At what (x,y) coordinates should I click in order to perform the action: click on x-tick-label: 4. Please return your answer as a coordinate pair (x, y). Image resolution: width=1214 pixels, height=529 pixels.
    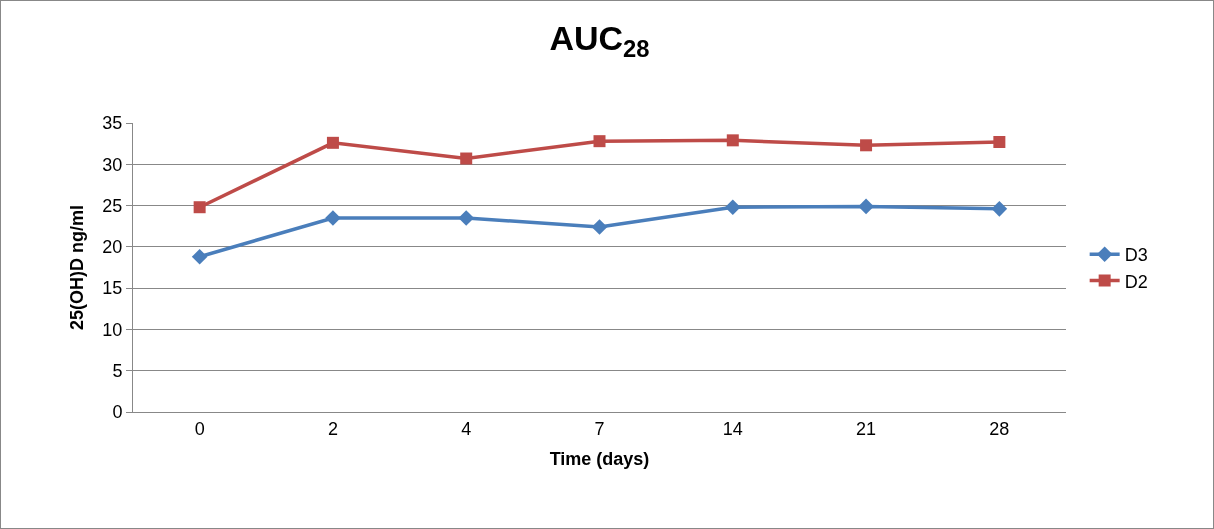
    Looking at the image, I should click on (466, 428).